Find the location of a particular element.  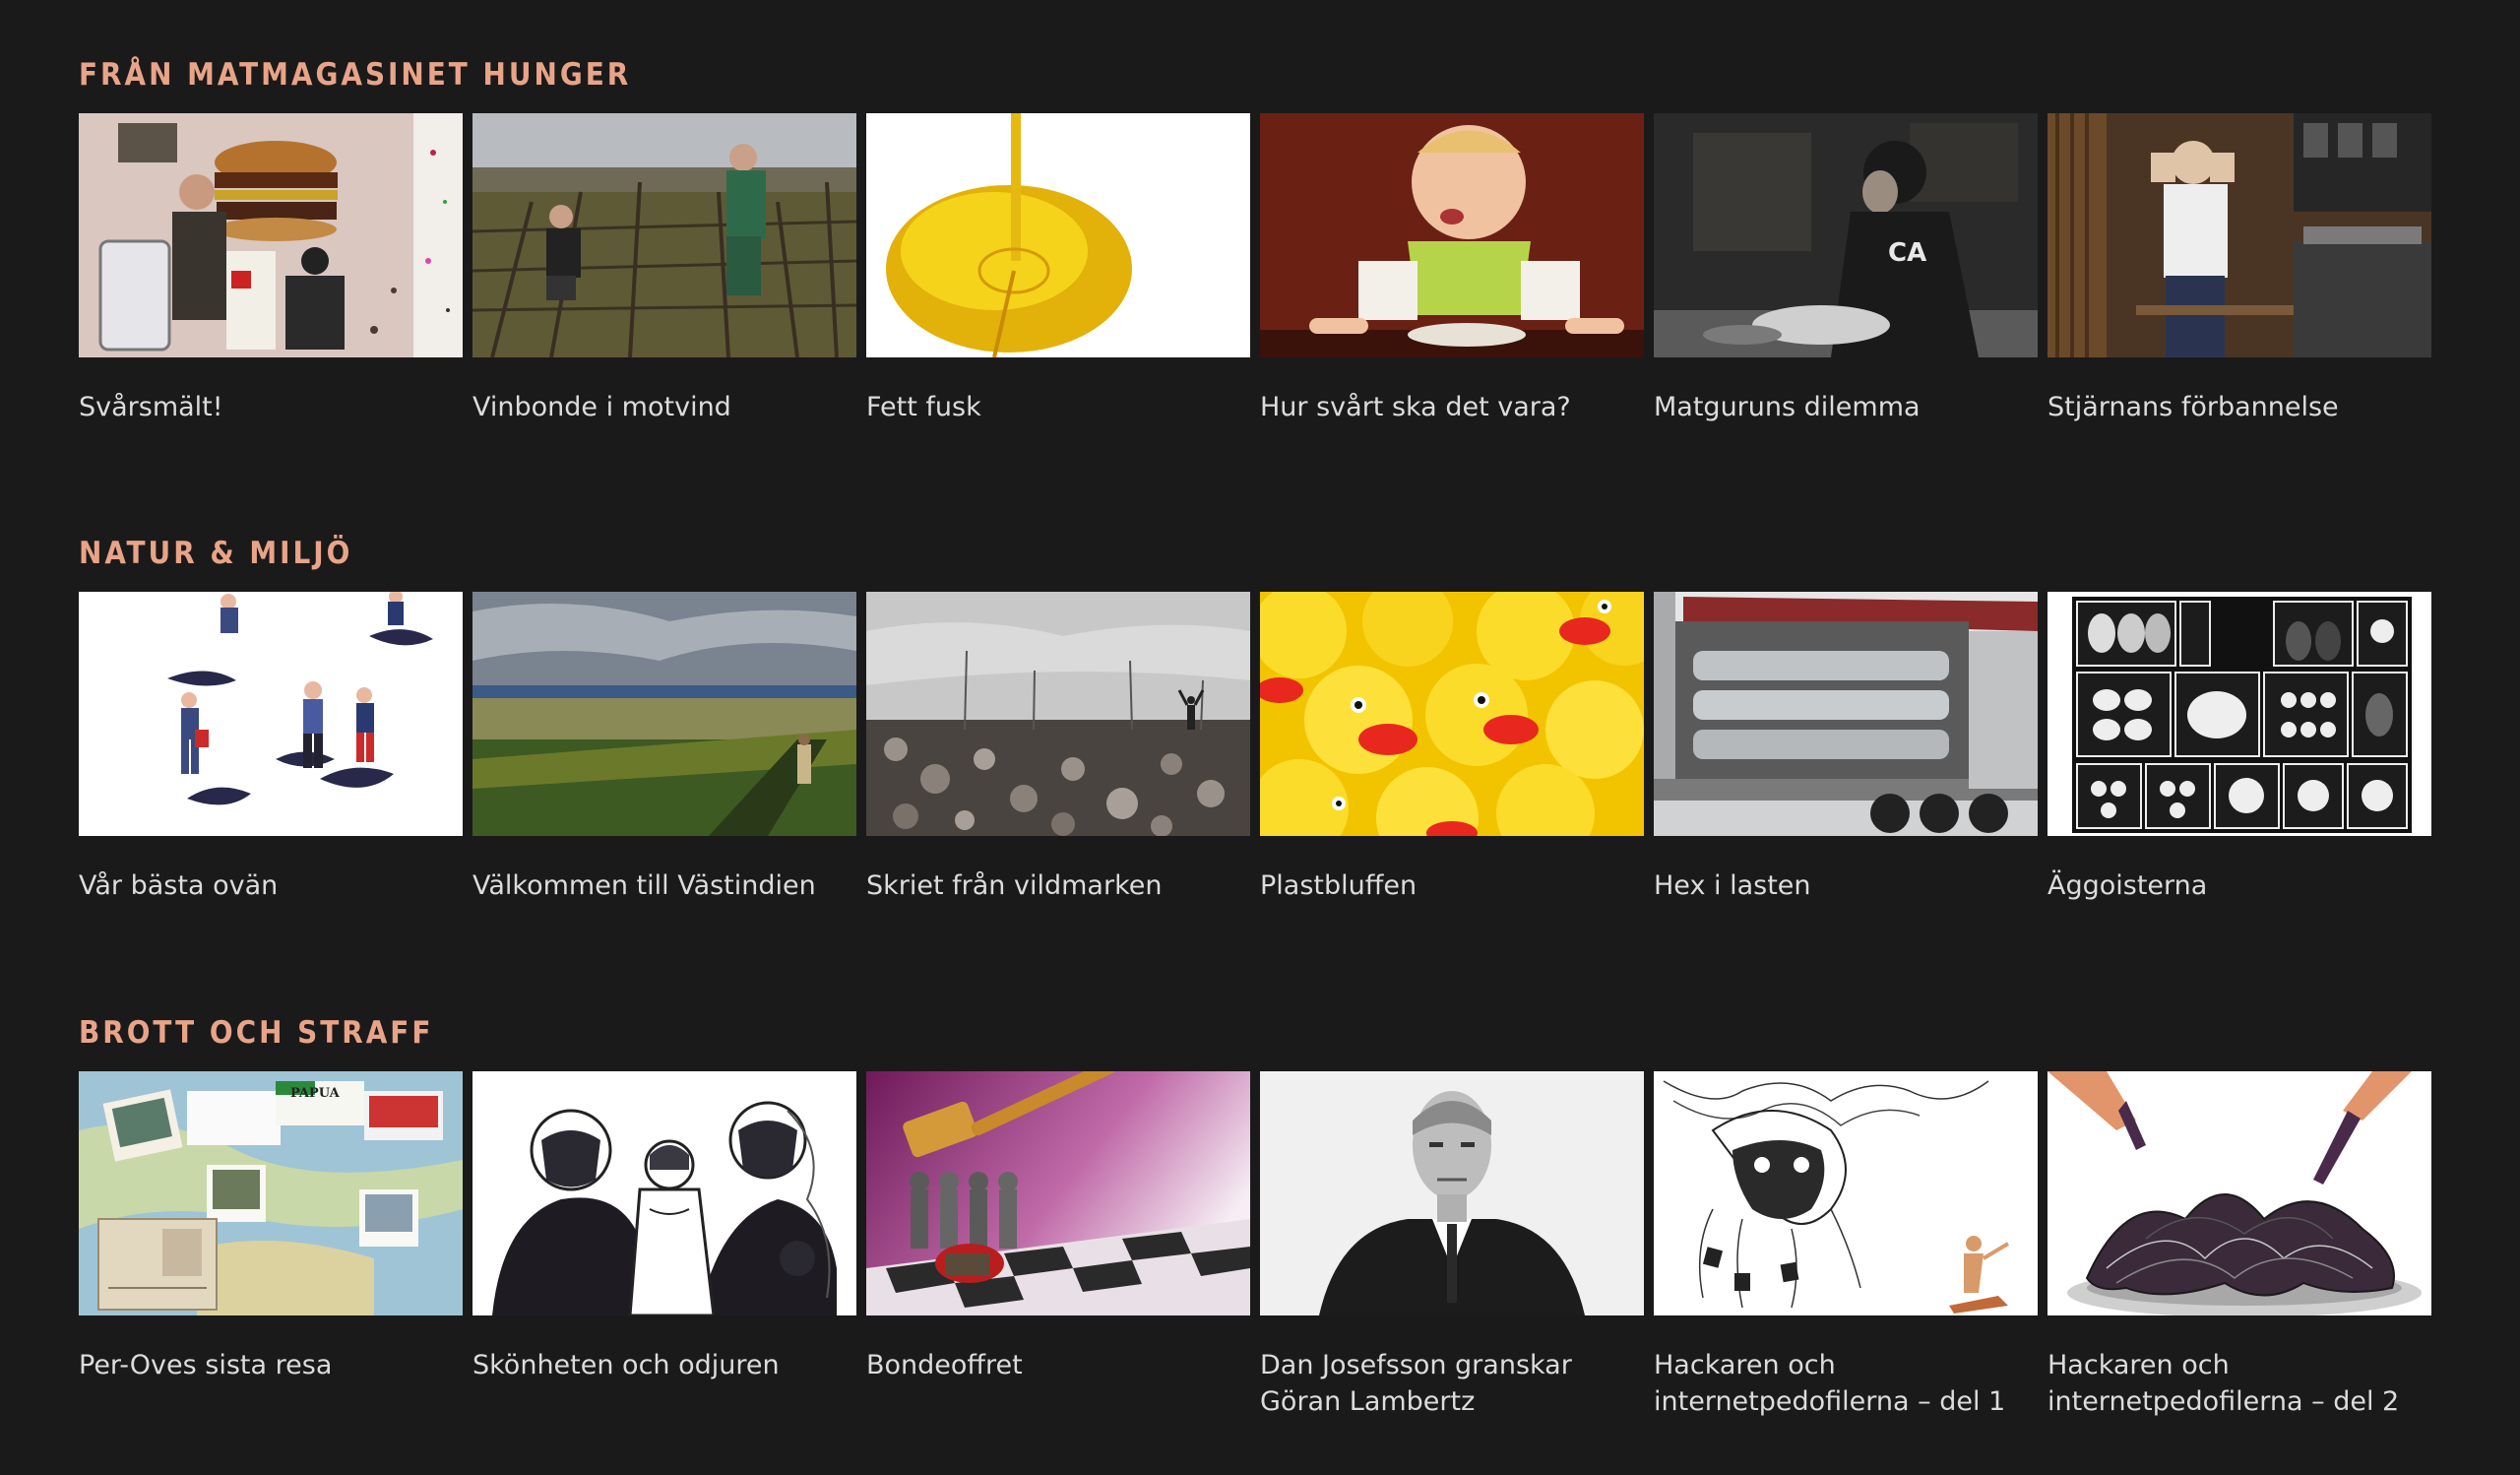

article-card: Äggoisterna is located at coordinates (2239, 746).